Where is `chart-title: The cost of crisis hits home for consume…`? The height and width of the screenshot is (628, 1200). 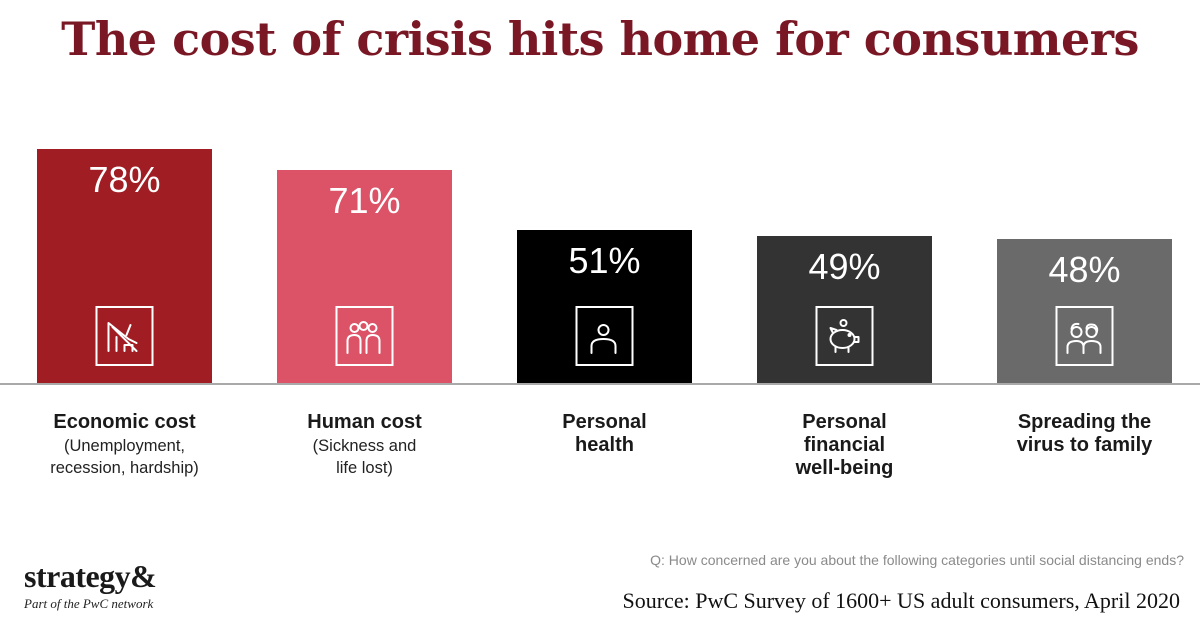 chart-title: The cost of crisis hits home for consume… is located at coordinates (600, 39).